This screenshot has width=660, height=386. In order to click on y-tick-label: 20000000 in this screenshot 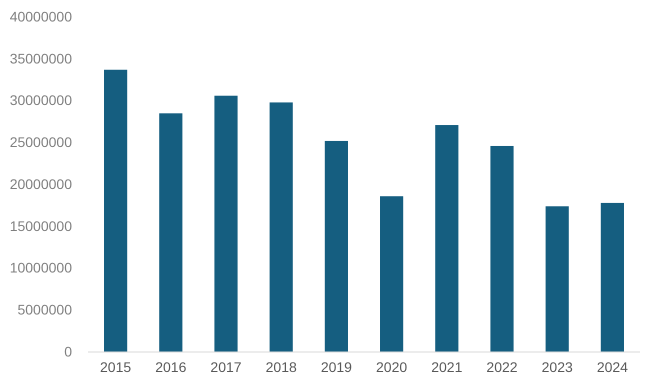, I will do `click(41, 184)`.